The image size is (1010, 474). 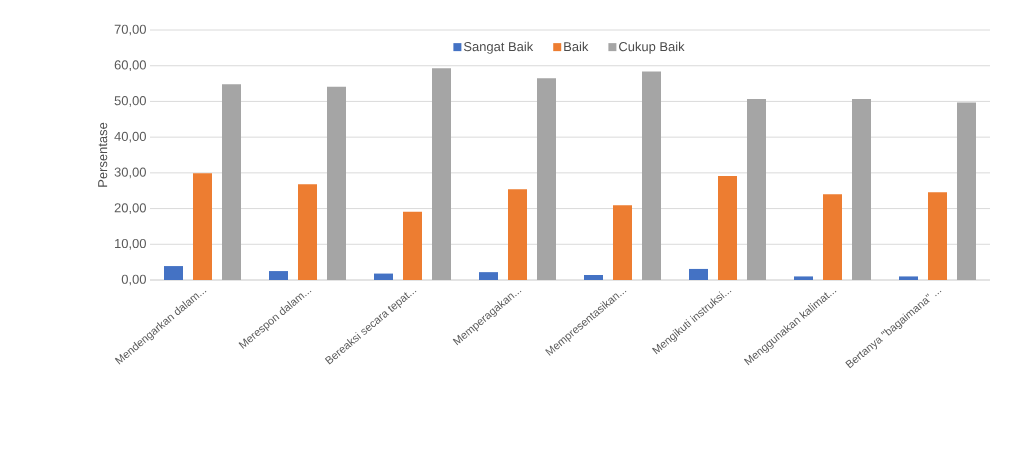 What do you see at coordinates (576, 46) in the screenshot?
I see `legend-label: Baik` at bounding box center [576, 46].